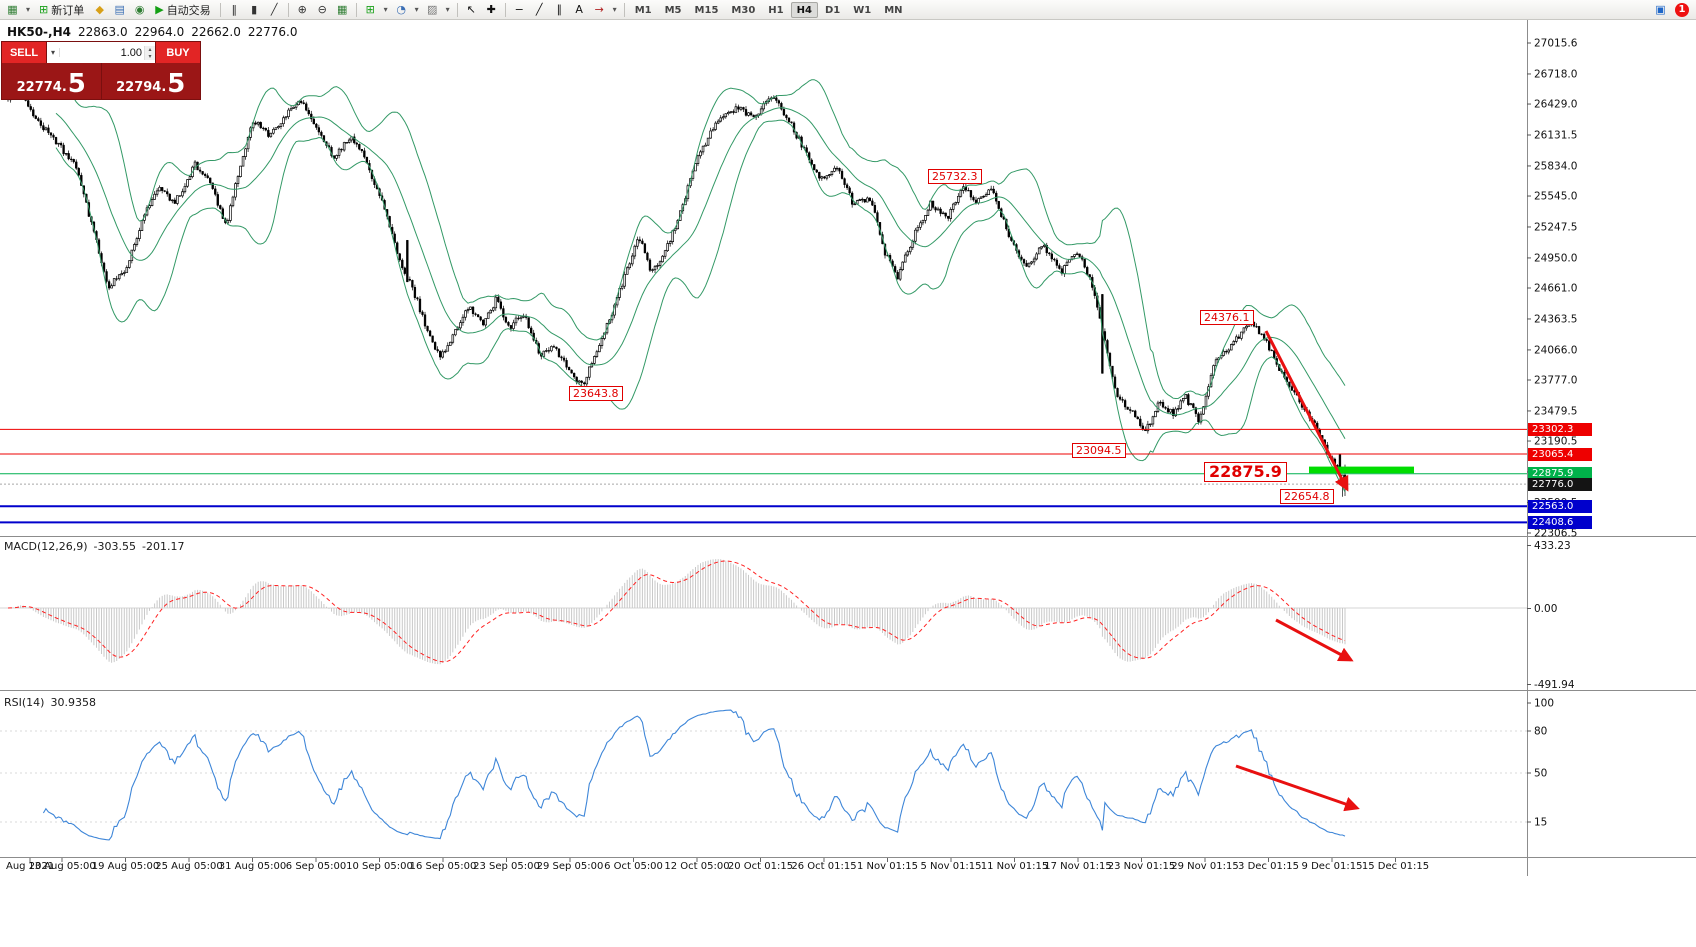  Describe the element at coordinates (596, 393) in the screenshot. I see `price-annotation: 23643.8` at that location.